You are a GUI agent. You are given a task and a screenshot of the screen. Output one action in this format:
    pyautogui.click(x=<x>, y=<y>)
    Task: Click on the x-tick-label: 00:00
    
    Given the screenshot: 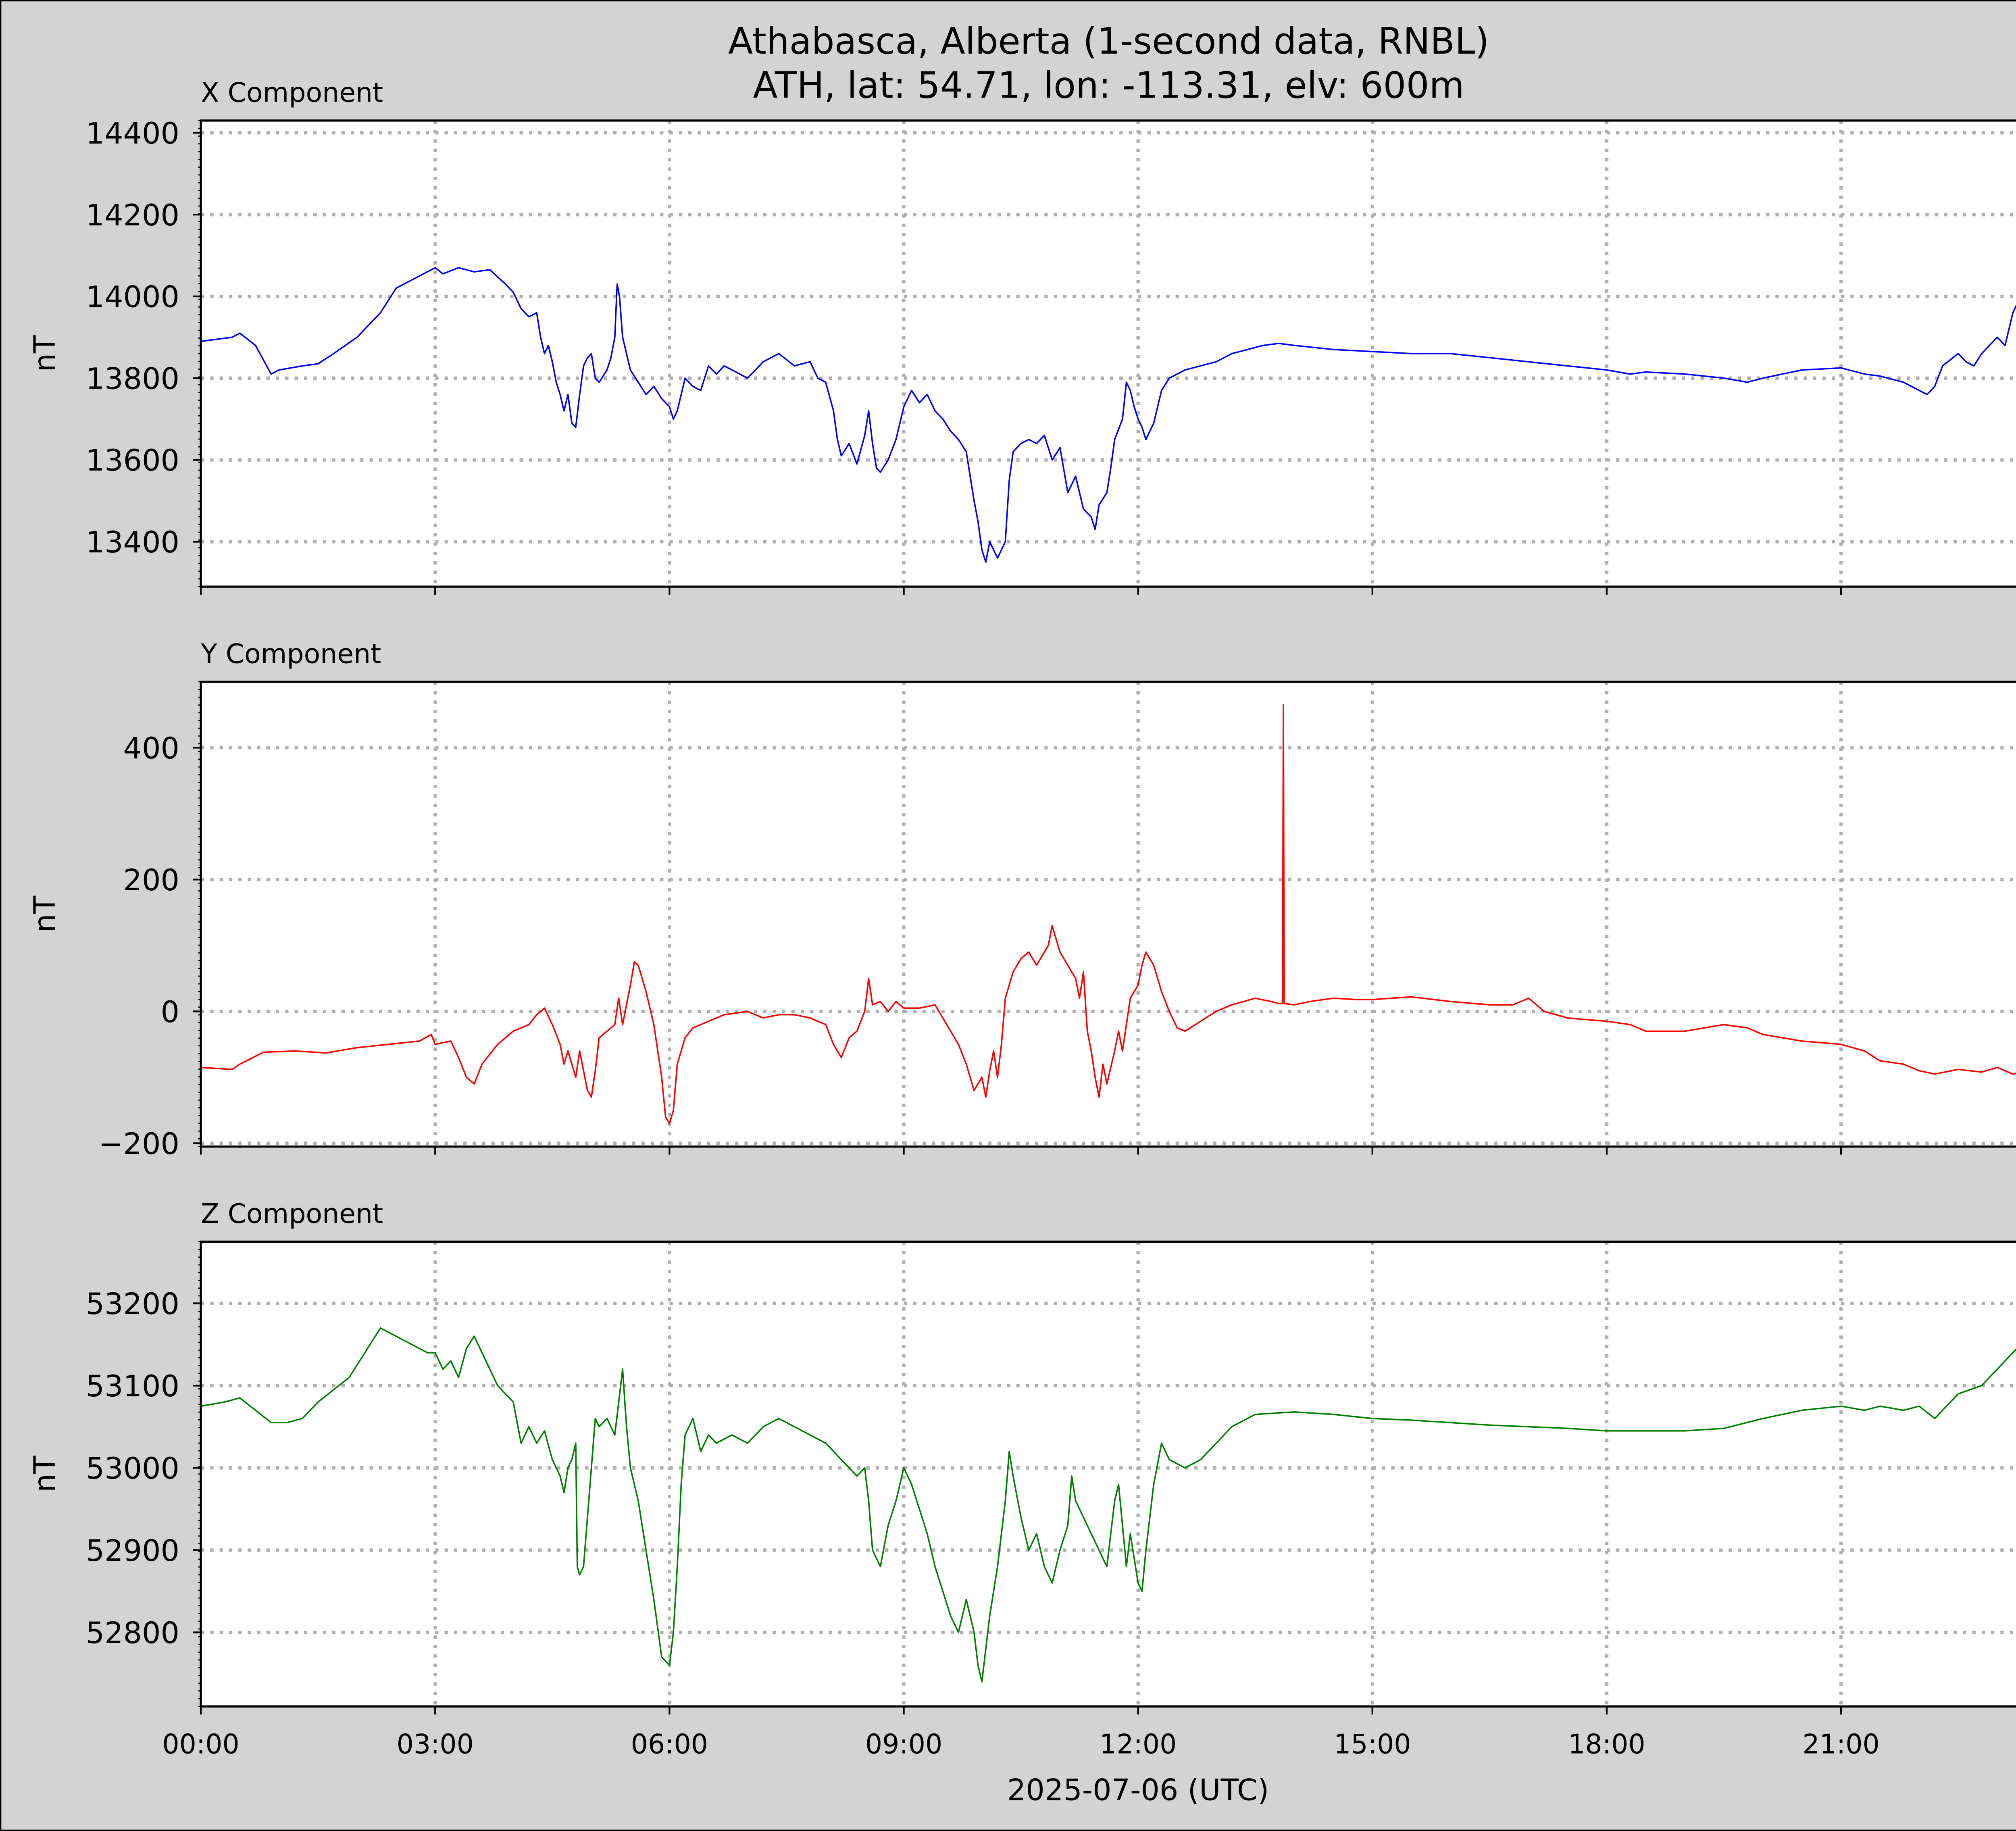 What is the action you would take?
    pyautogui.click(x=200, y=1744)
    